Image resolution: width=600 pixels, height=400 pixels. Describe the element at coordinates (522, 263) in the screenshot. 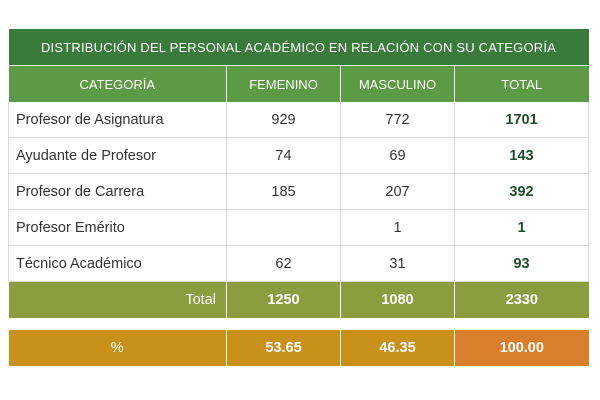

I see `cell-total: 93` at that location.